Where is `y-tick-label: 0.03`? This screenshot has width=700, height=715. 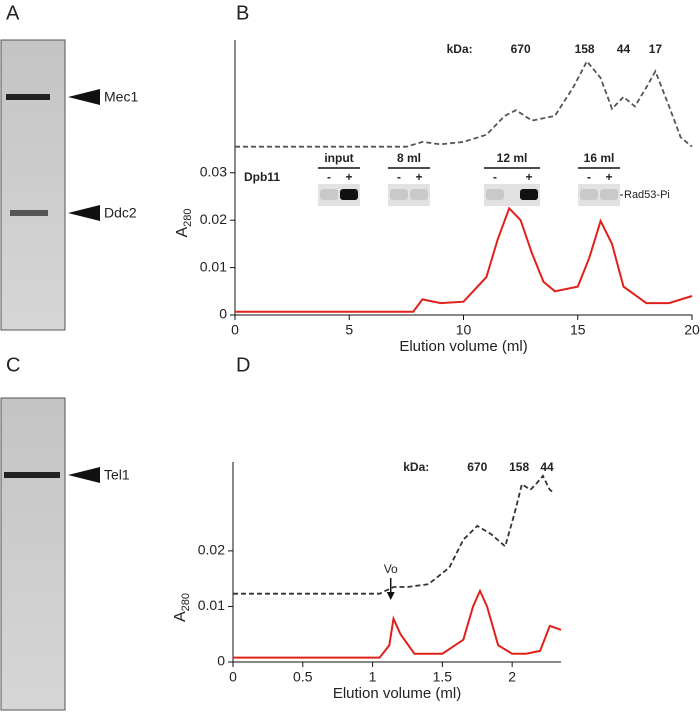 y-tick-label: 0.03 is located at coordinates (213, 171).